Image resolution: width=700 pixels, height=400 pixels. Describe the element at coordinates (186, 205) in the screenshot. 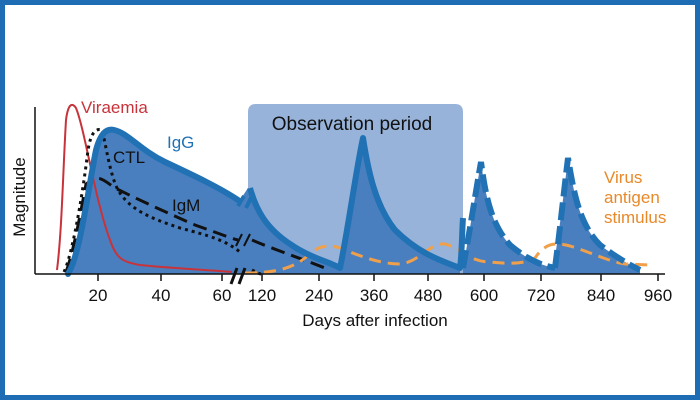

I see `igm-label: IgM` at that location.